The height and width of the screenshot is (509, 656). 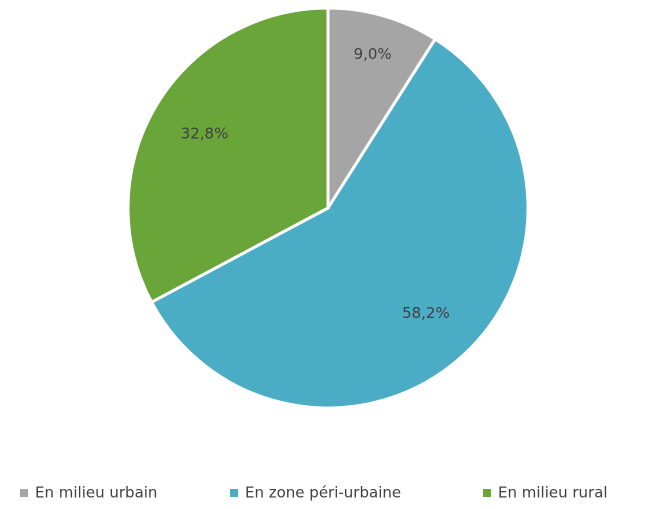 I want to click on data-label: 32,8%, so click(x=205, y=133).